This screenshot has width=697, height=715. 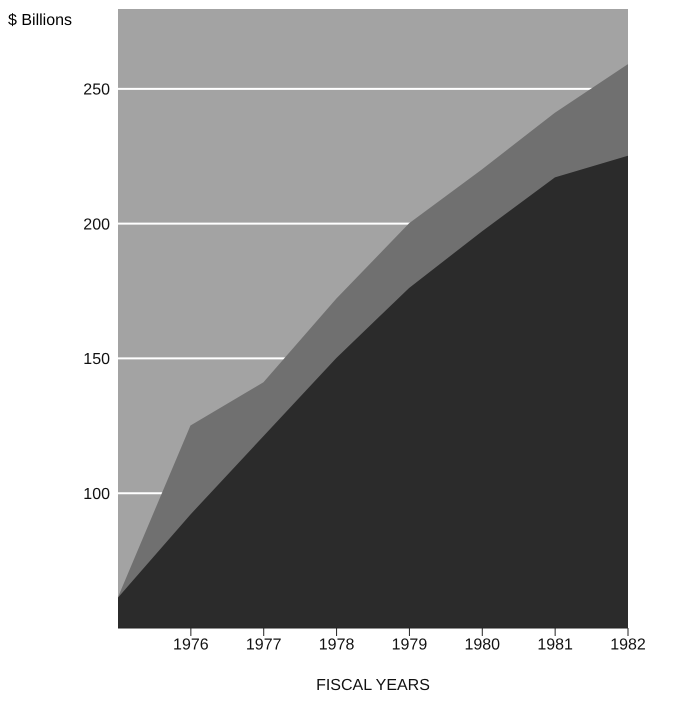 I want to click on y-axis-title: $ Billions, so click(x=40, y=21).